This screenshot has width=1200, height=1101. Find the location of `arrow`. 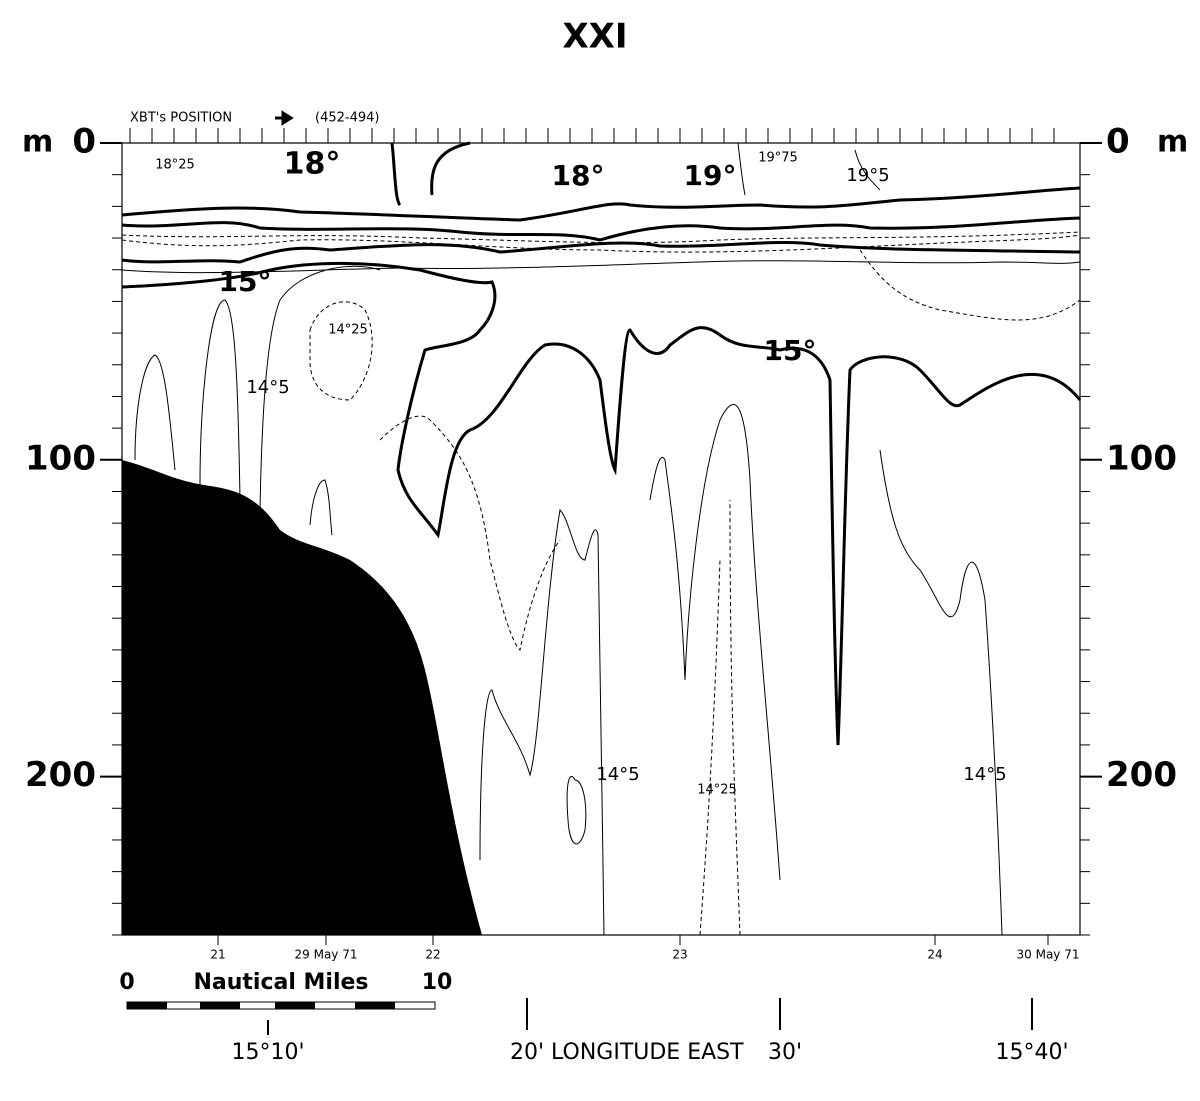

arrow is located at coordinates (284, 118).